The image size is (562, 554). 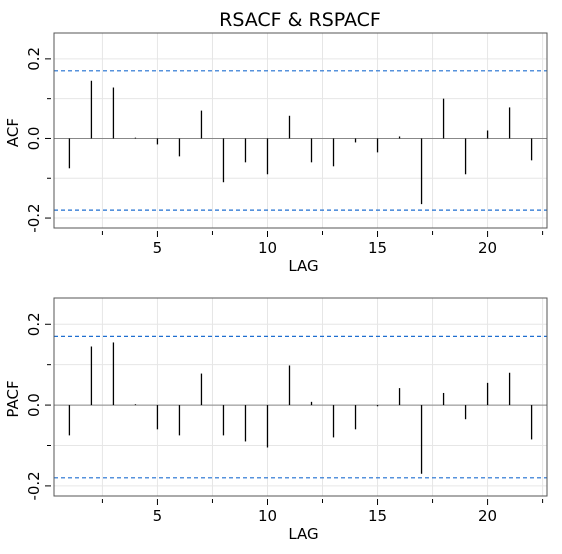 I want to click on panel1-x-tick-label: 15, so click(x=377, y=248).